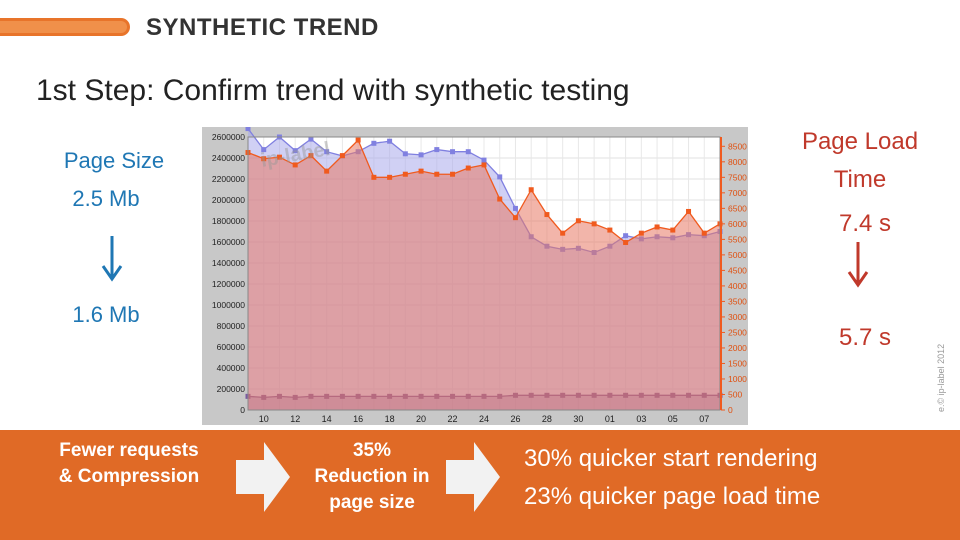 This screenshot has height=540, width=960. What do you see at coordinates (228, 263) in the screenshot?
I see `left-tick-label: 1400000` at bounding box center [228, 263].